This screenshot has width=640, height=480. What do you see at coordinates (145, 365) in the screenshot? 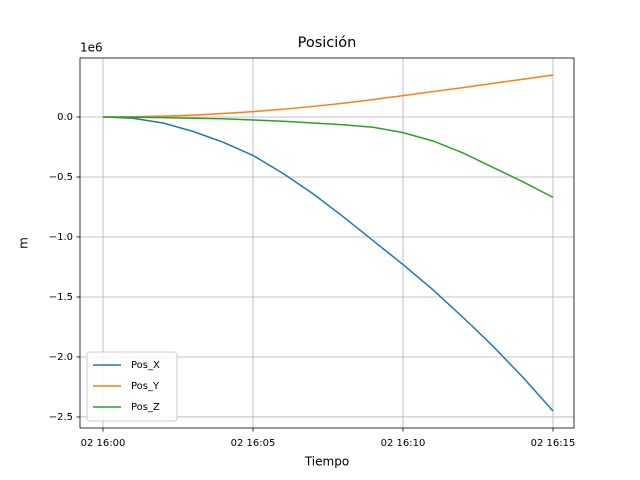
I see `legend-label: Pos_X` at bounding box center [145, 365].